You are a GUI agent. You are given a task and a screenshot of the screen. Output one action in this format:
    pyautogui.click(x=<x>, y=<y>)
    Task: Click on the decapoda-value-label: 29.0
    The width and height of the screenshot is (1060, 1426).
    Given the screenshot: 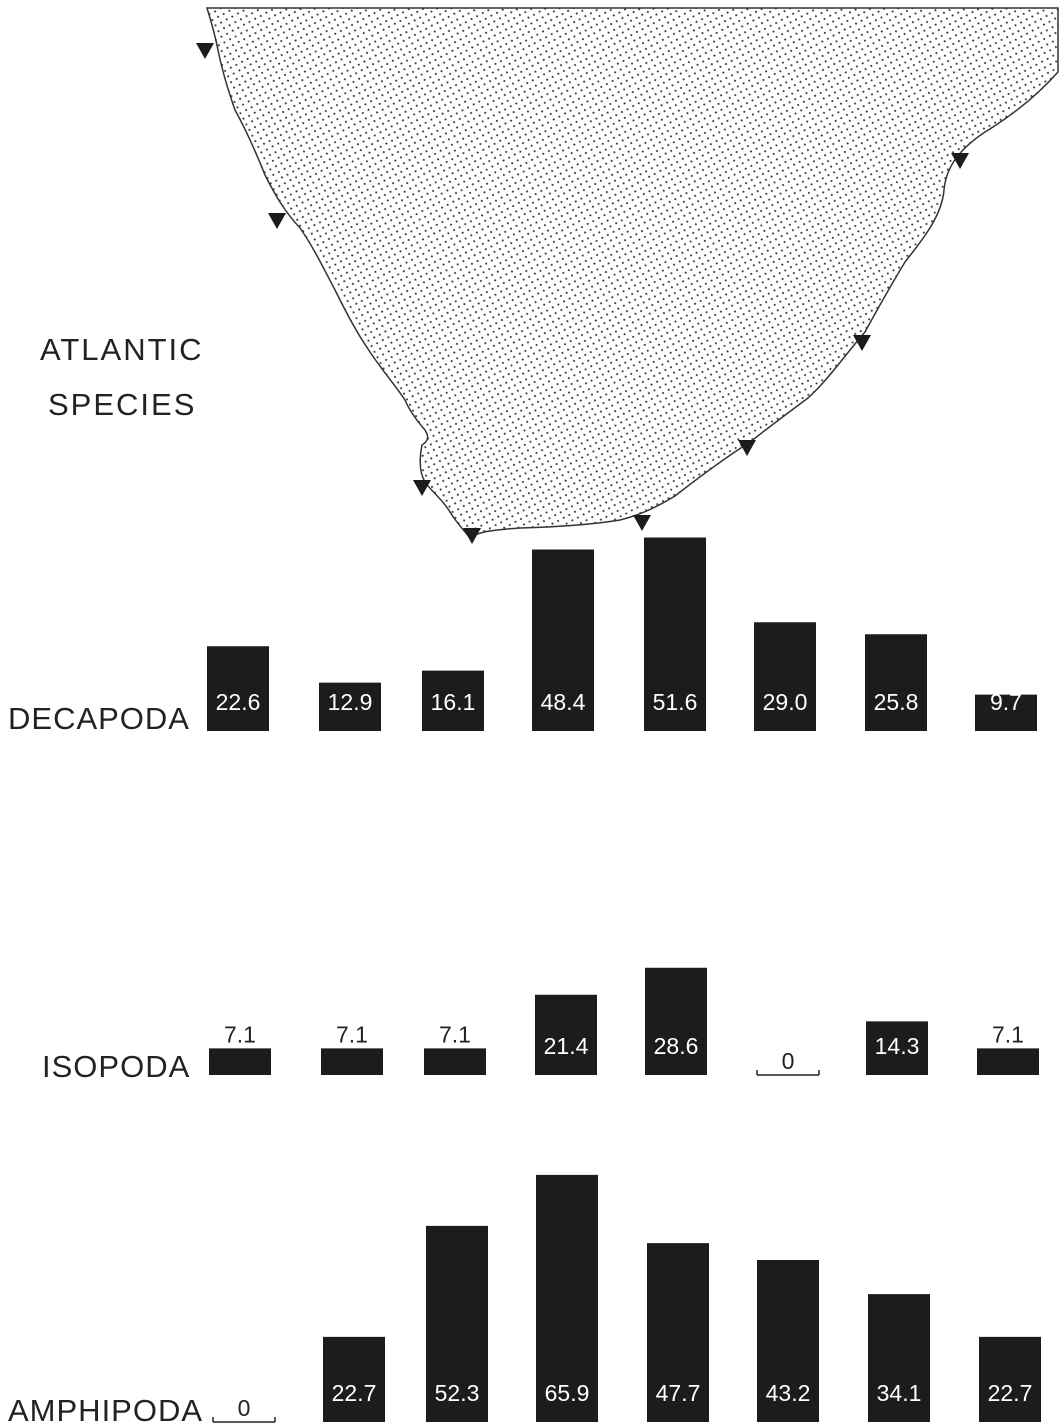 What is the action you would take?
    pyautogui.click(x=785, y=702)
    